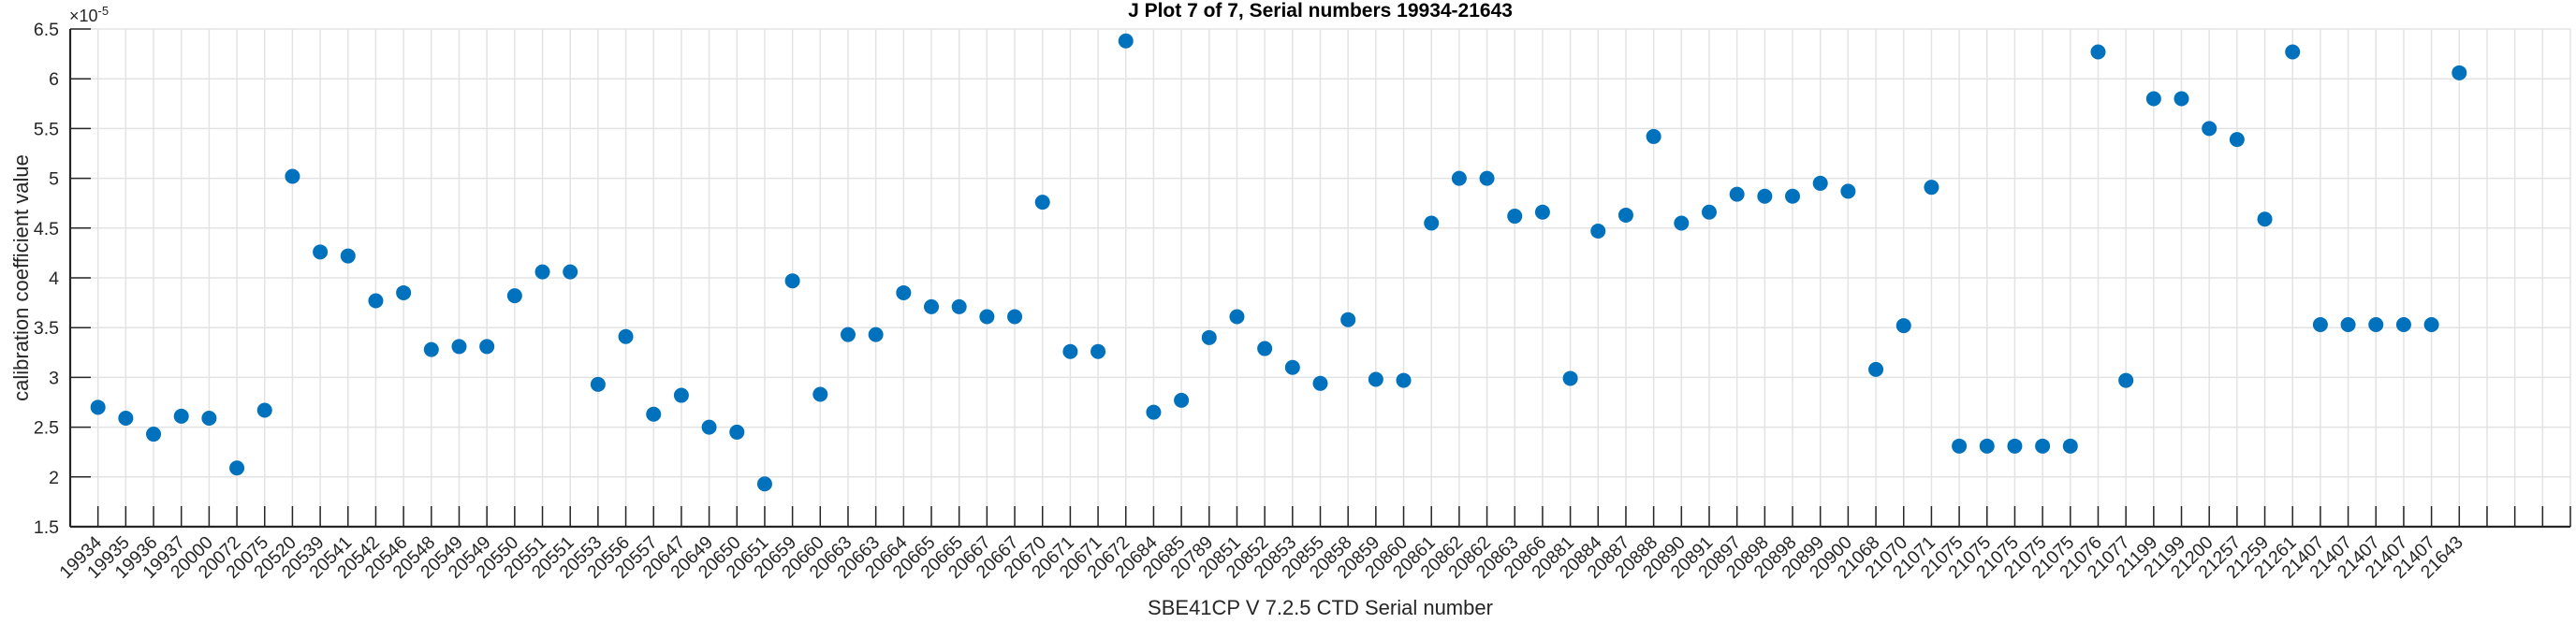 The height and width of the screenshot is (624, 2576). I want to click on y-tick-label: 5, so click(54, 179).